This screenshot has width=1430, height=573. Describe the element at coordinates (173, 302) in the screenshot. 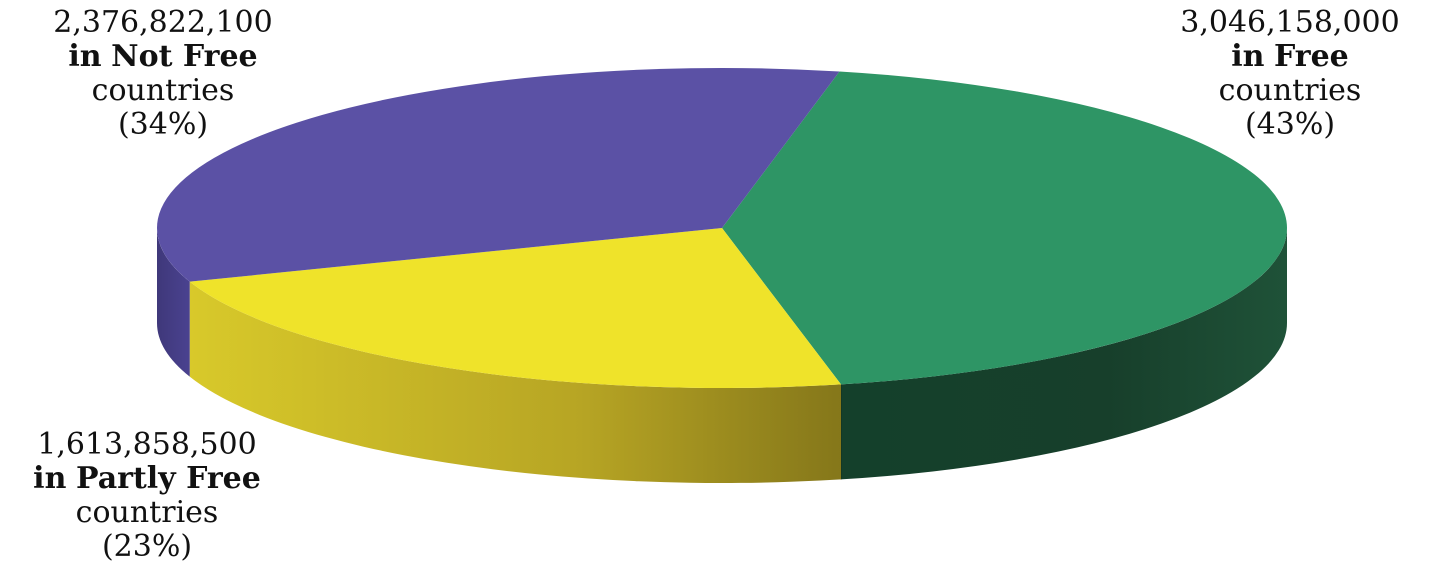

I see `pie-slice-not-free-side` at that location.